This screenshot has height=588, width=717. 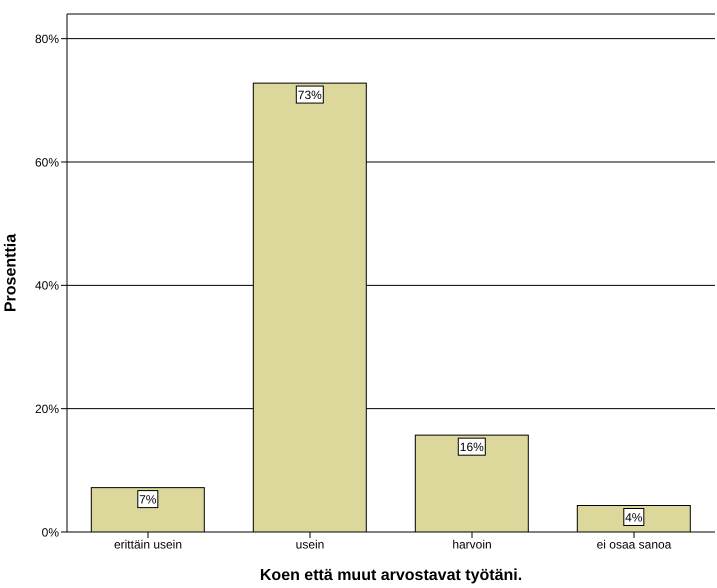 What do you see at coordinates (634, 545) in the screenshot?
I see `x-tick-label: ei osaa sanoa` at bounding box center [634, 545].